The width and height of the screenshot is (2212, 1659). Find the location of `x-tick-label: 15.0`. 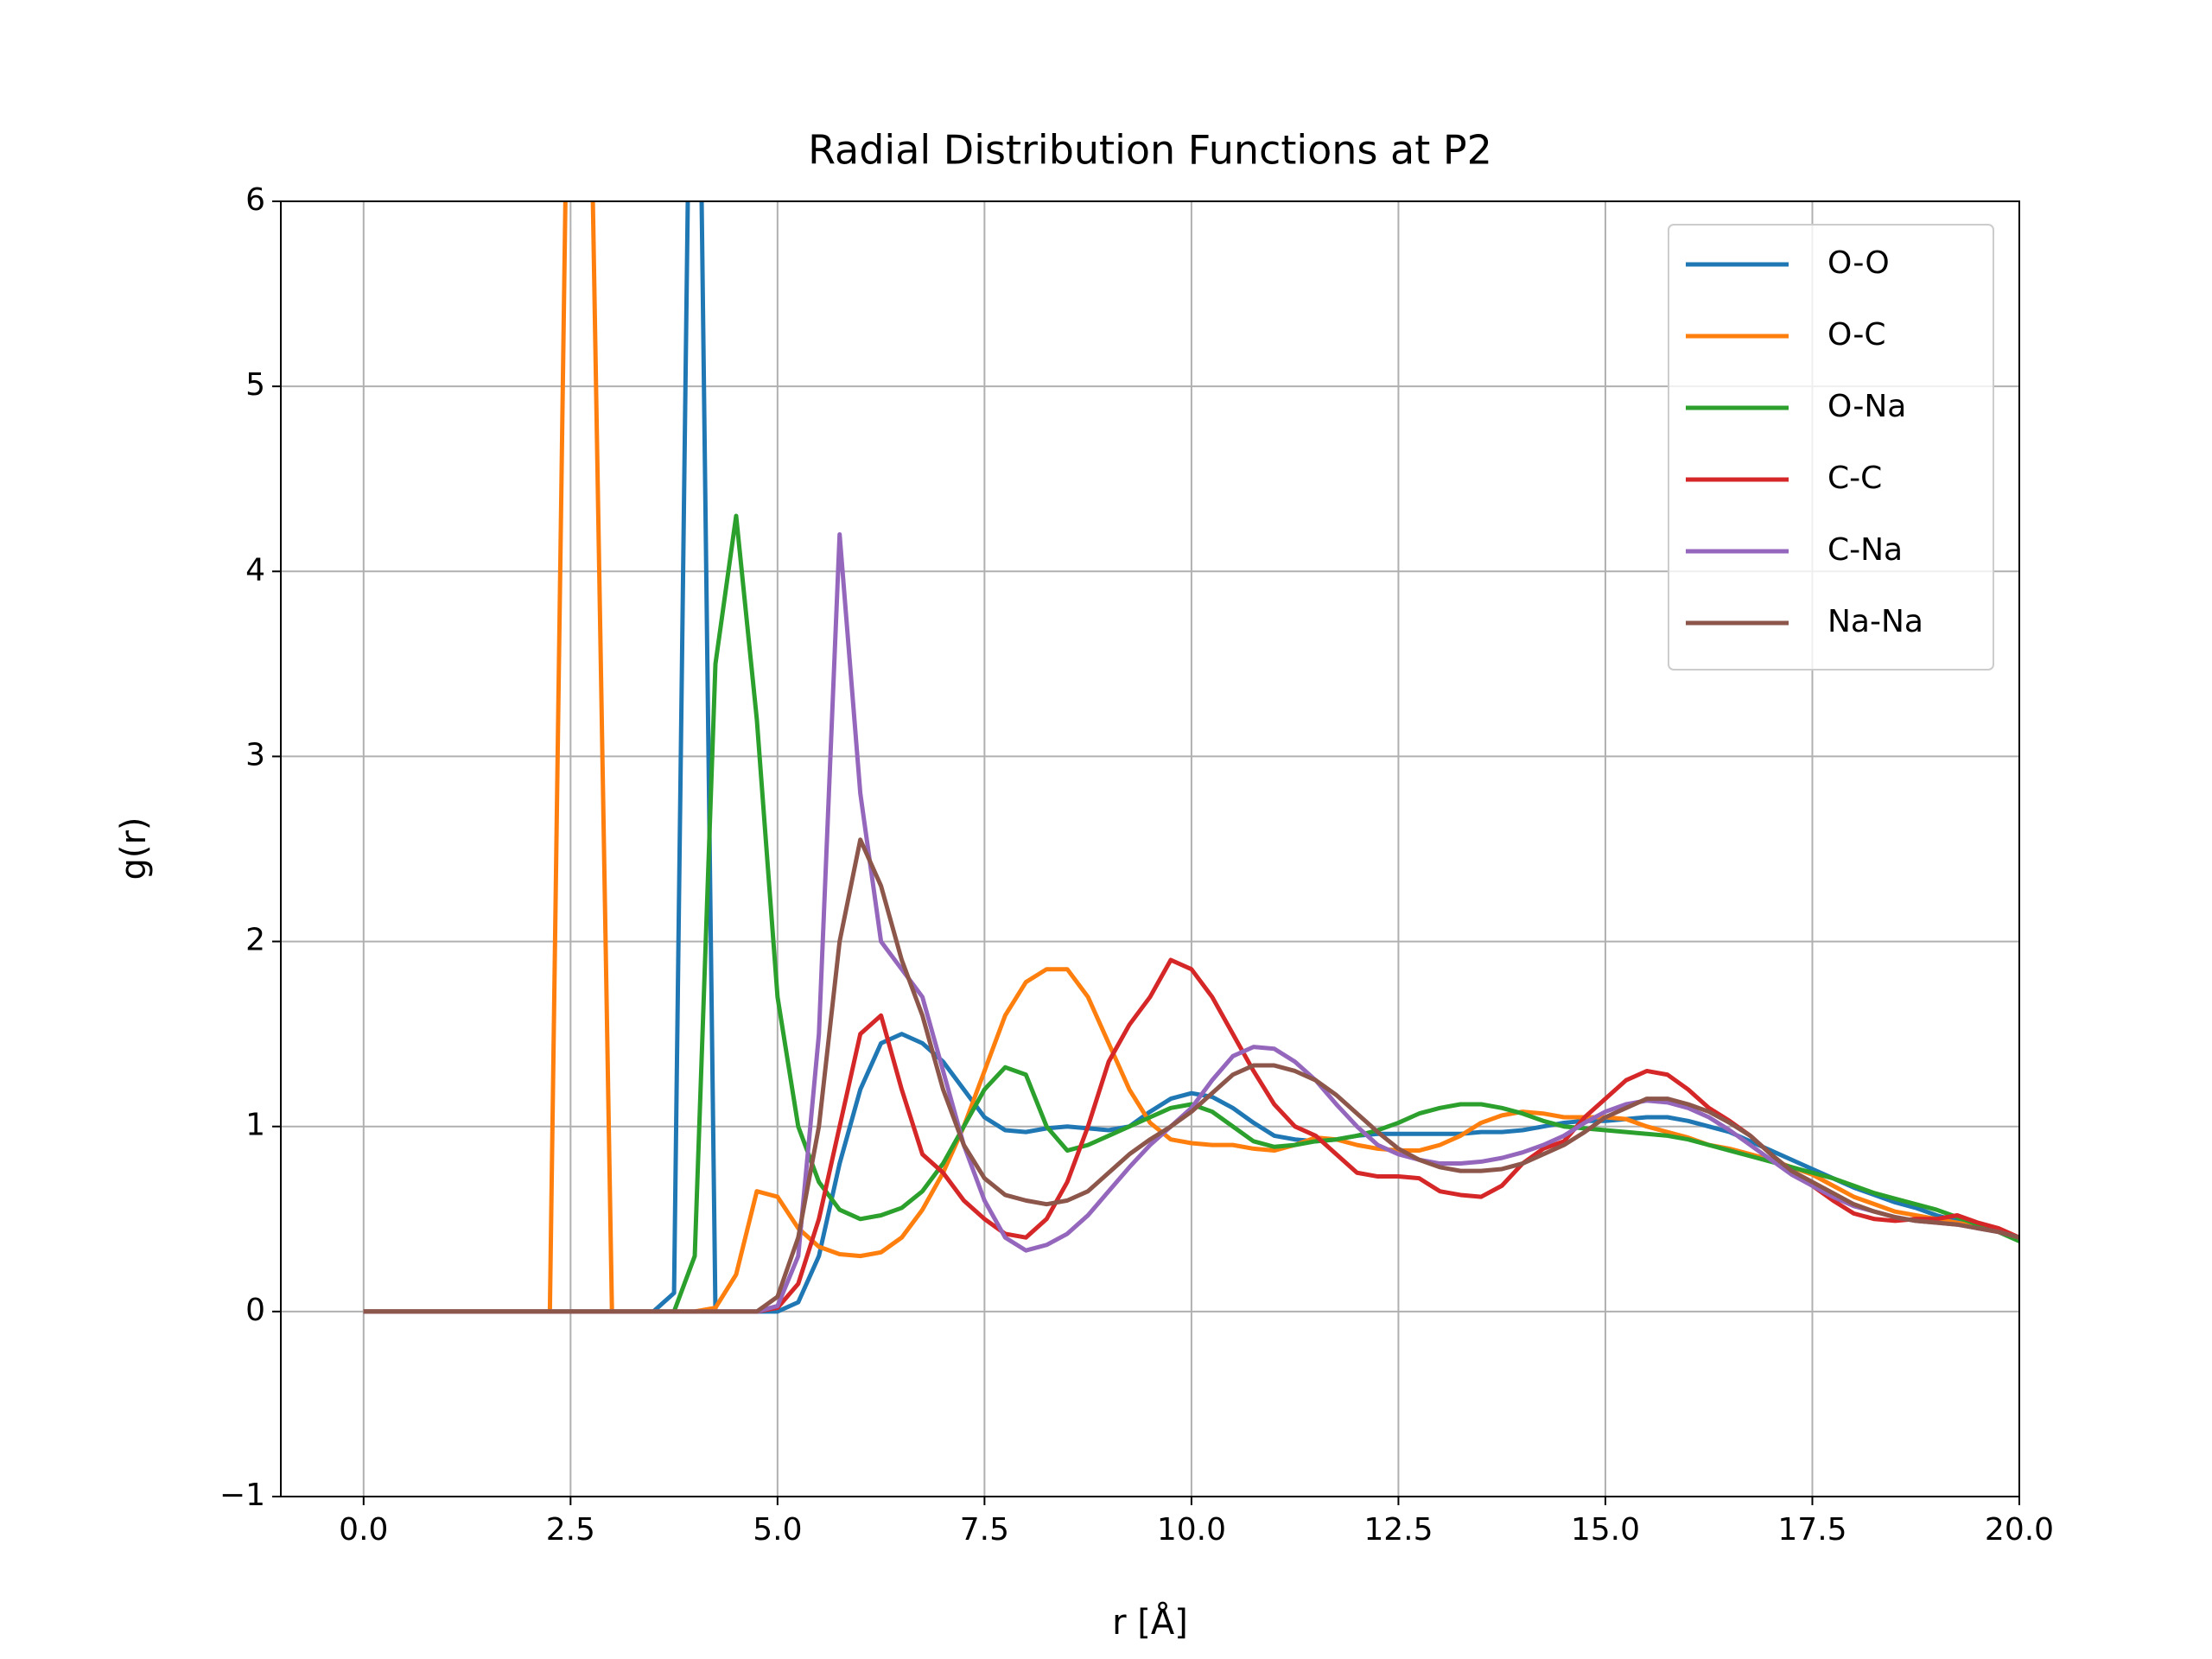

x-tick-label: 15.0 is located at coordinates (1605, 1530).